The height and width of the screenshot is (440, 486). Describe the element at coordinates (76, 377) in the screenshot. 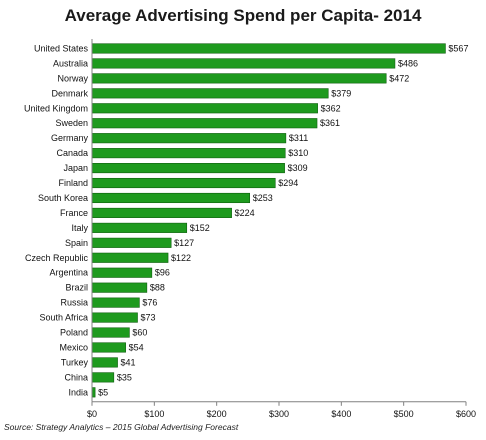

I see `category-label-china: China` at that location.